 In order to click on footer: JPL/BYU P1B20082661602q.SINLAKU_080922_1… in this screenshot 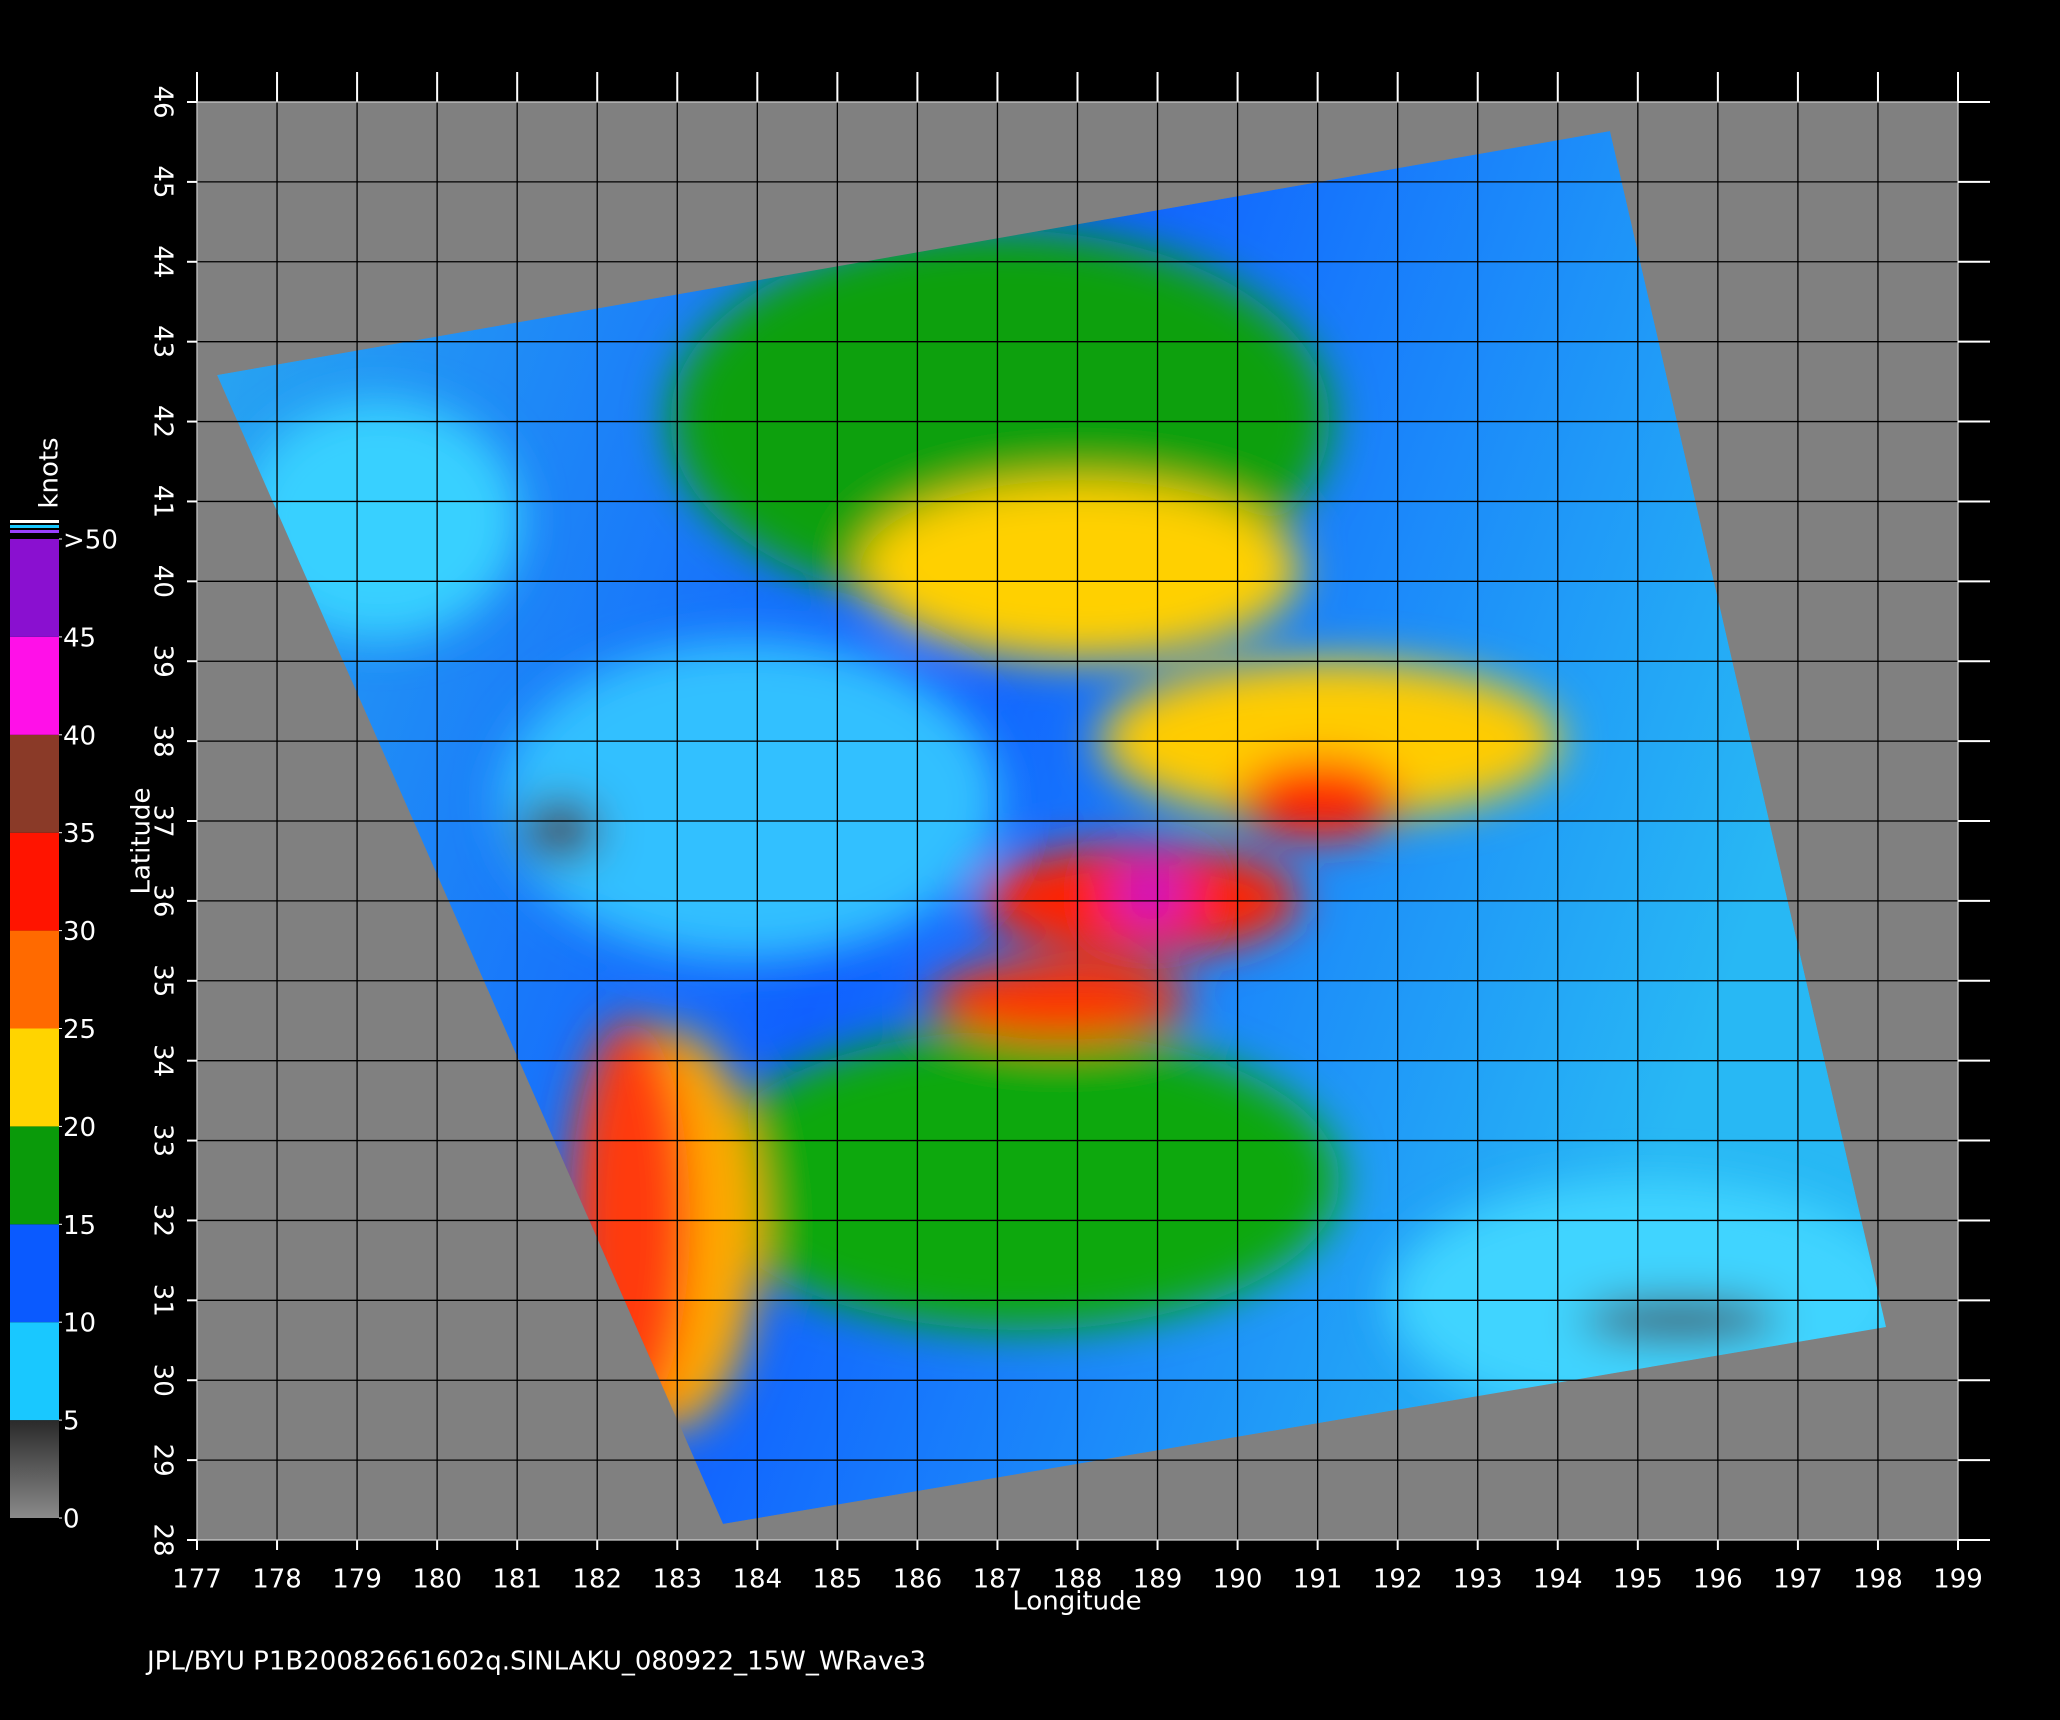, I will do `click(535, 1662)`.